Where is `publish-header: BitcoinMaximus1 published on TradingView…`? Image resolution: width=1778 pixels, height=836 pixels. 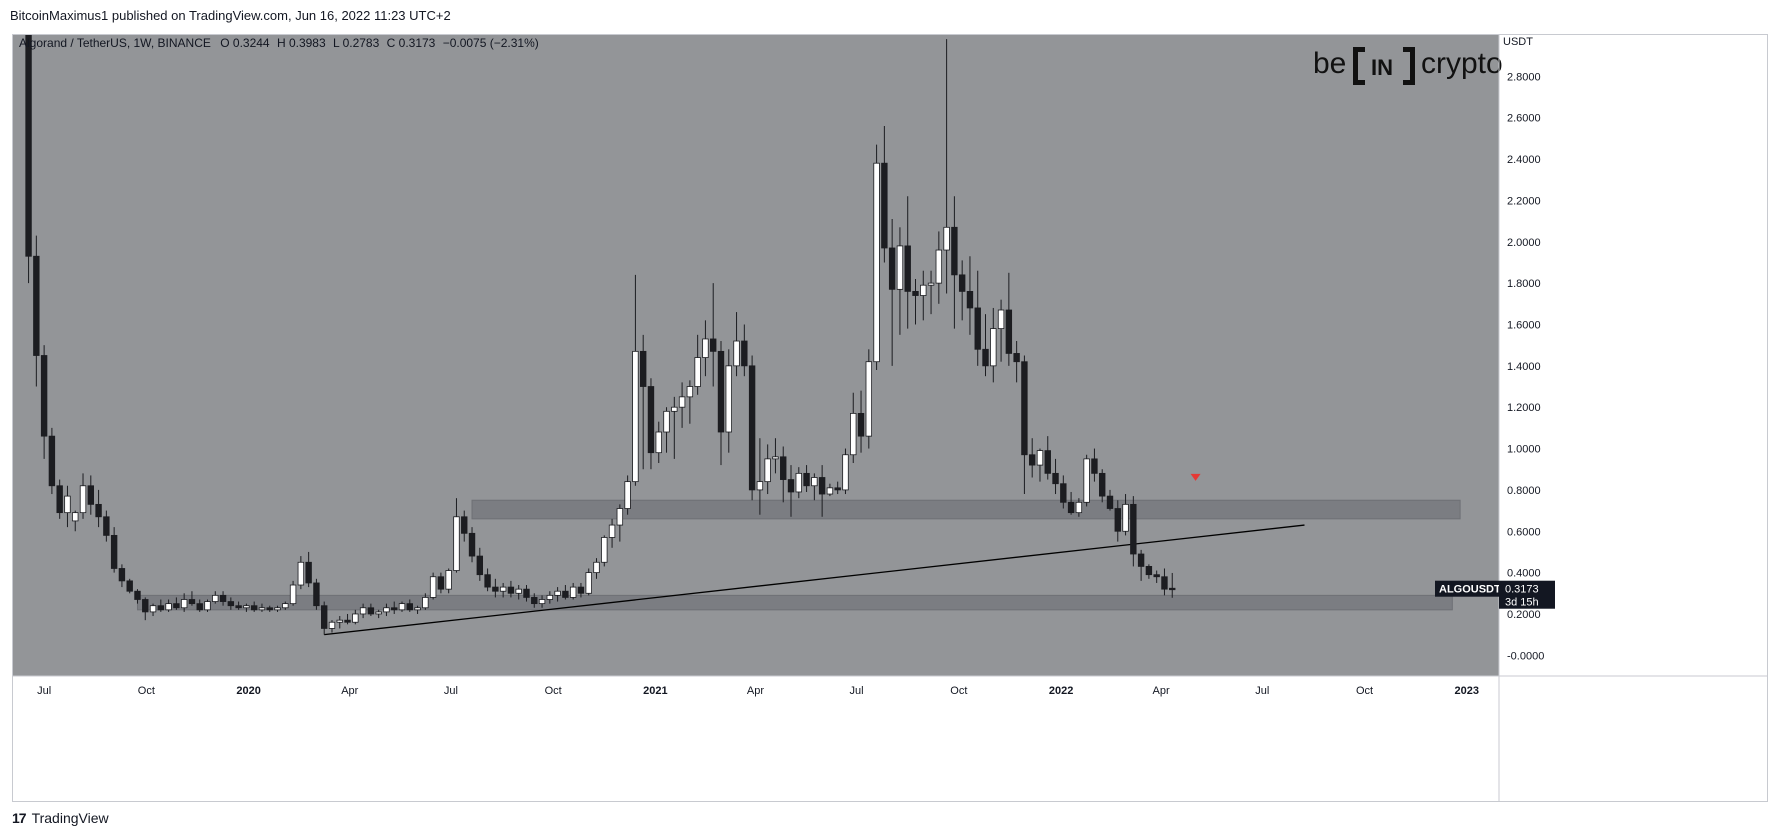 publish-header: BitcoinMaximus1 published on TradingView… is located at coordinates (230, 15).